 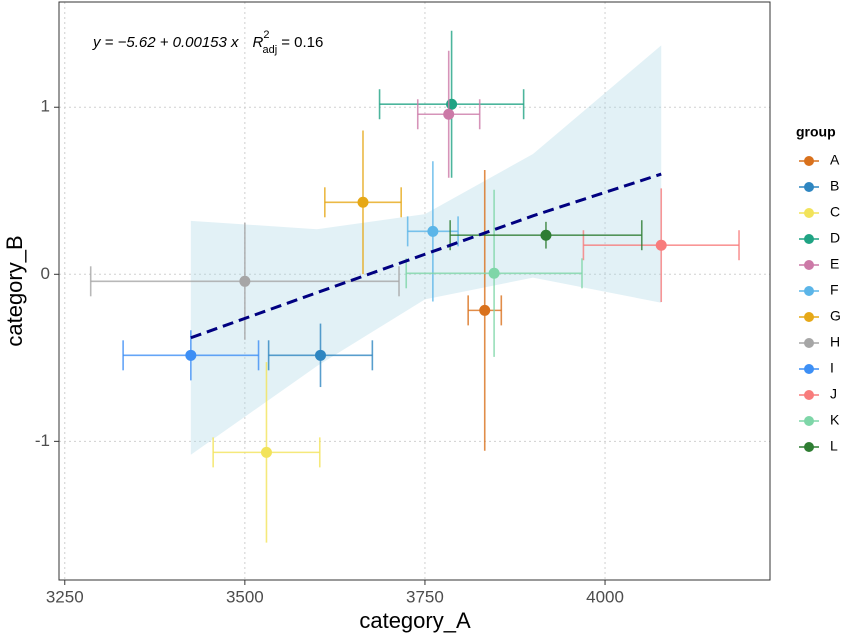 I want to click on x-tick-label: 3250, so click(x=65, y=596).